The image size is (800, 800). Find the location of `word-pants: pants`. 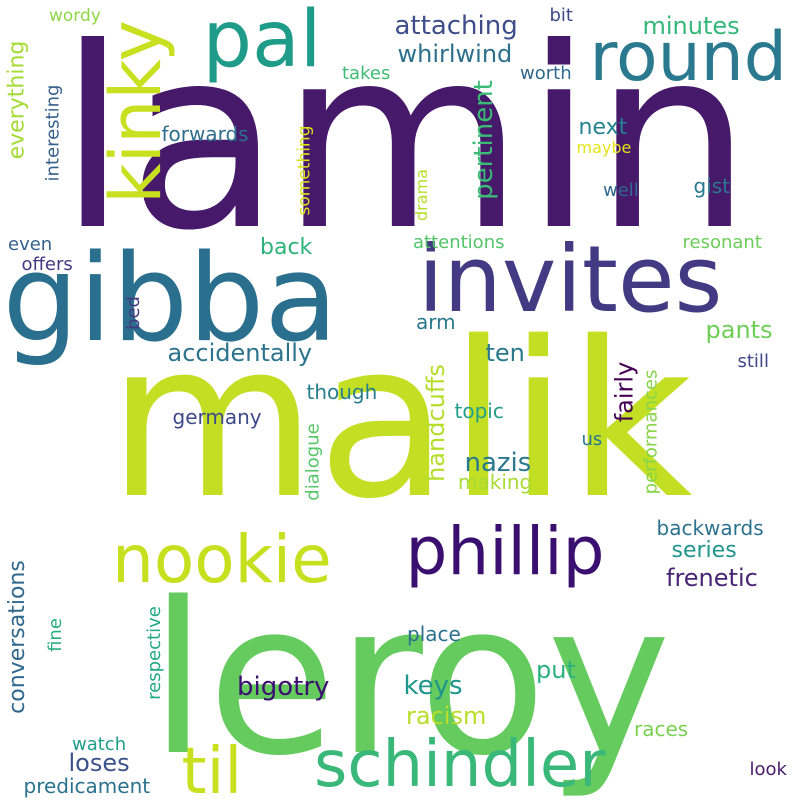

word-pants: pants is located at coordinates (739, 330).